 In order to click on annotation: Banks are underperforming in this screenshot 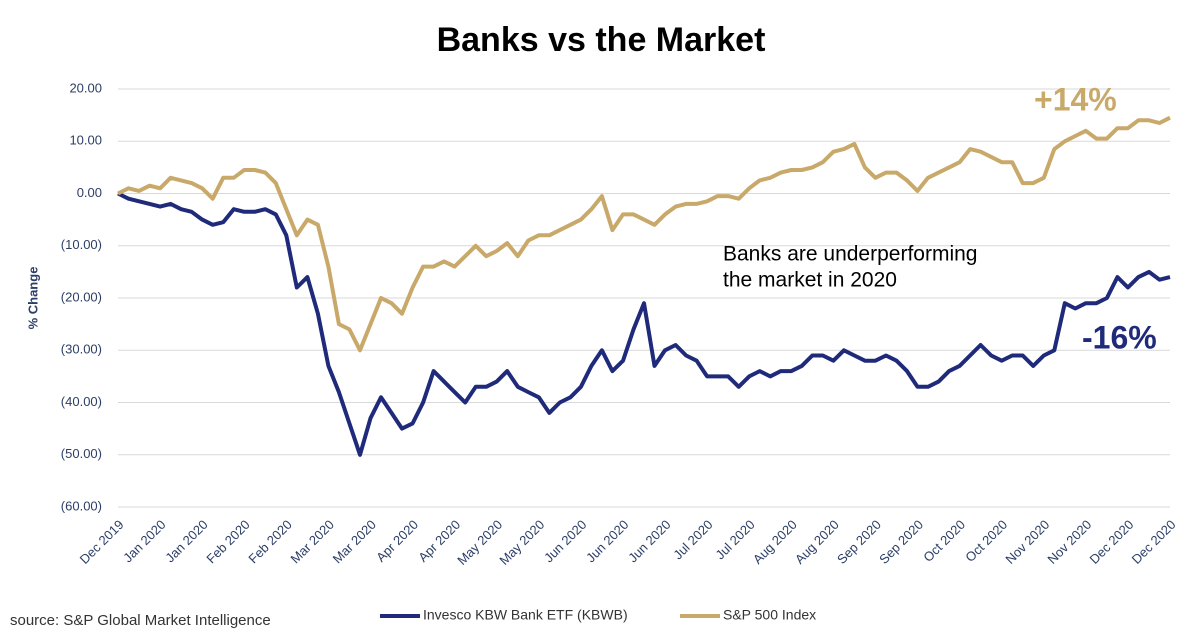, I will do `click(850, 254)`.